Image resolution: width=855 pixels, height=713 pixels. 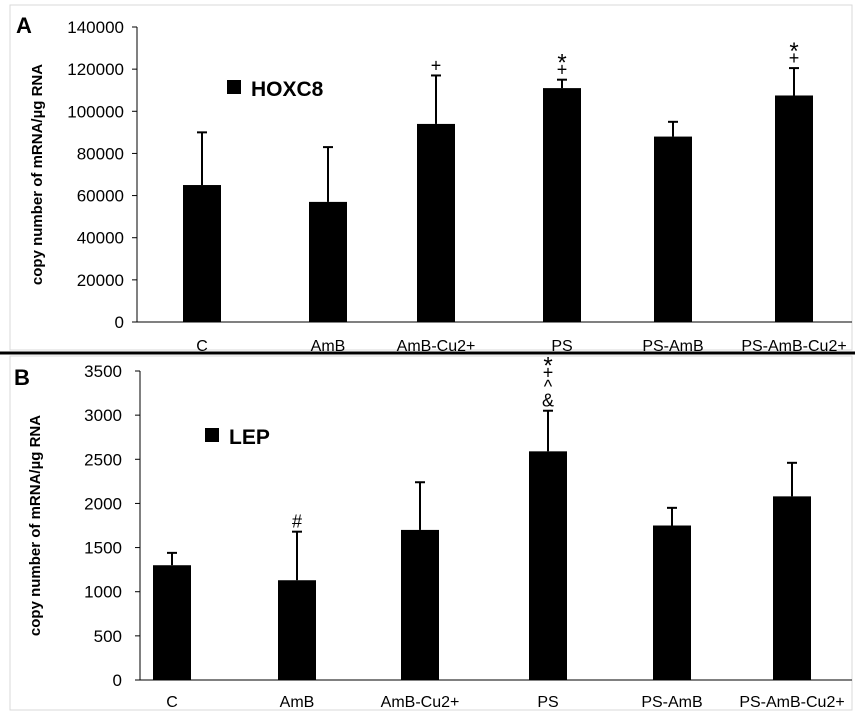 I want to click on y-tick-label: 60000, so click(x=100, y=196).